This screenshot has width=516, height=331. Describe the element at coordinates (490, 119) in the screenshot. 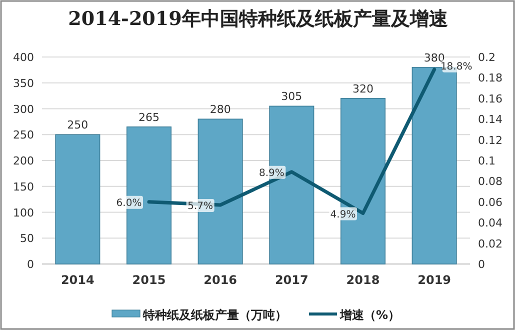

I see `y2-tick-label: 0.14` at that location.